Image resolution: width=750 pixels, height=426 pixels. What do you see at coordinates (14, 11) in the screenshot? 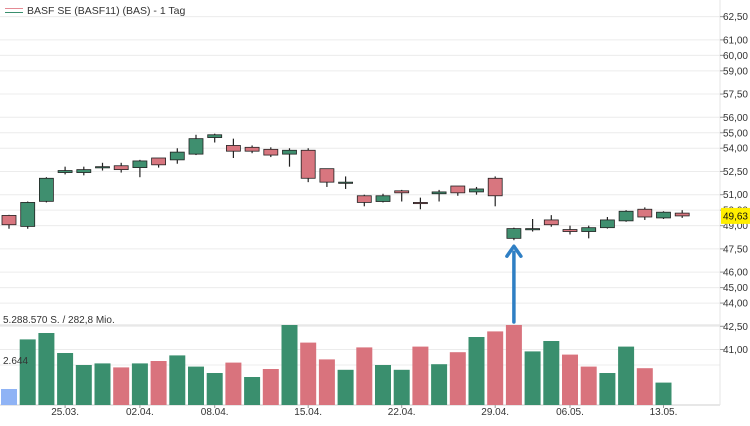
I see `legend-lines-icon` at bounding box center [14, 11].